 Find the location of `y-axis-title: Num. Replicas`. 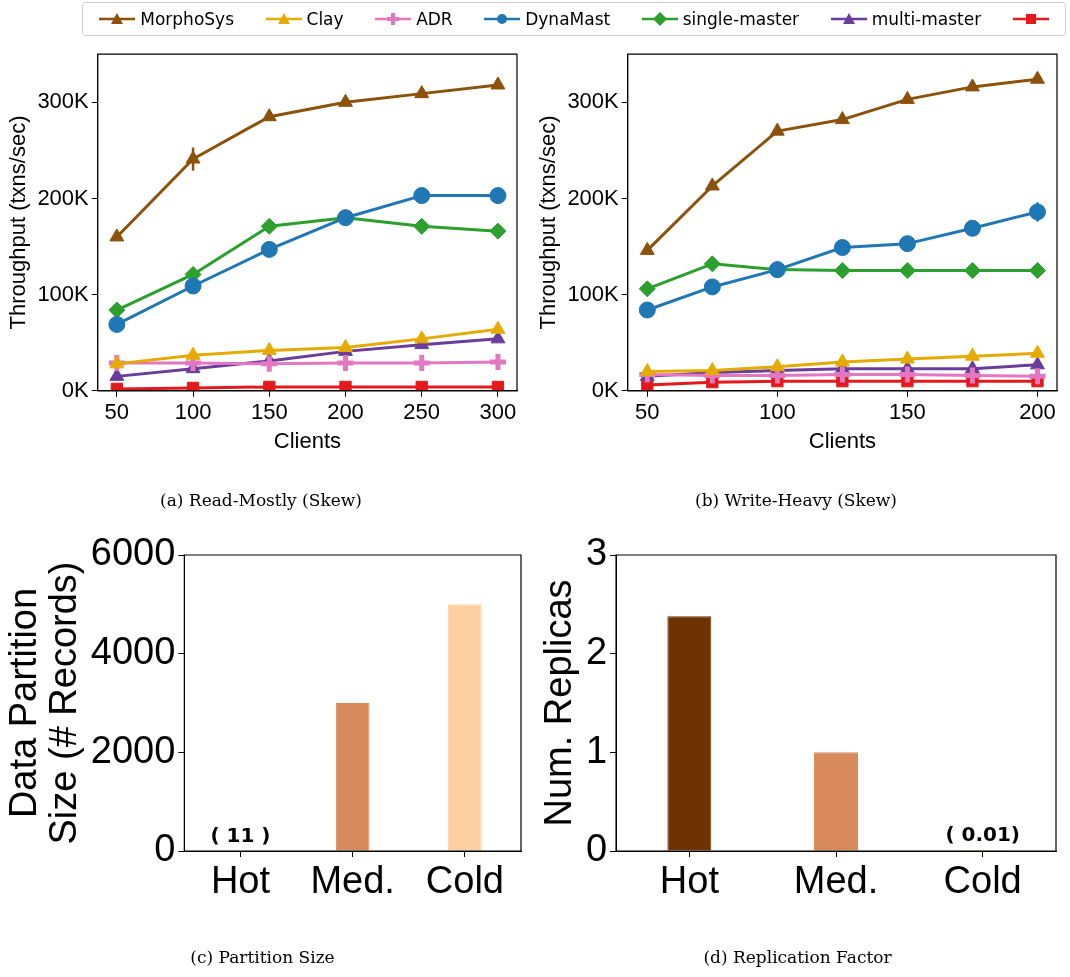

y-axis-title: Num. Replicas is located at coordinates (558, 703).